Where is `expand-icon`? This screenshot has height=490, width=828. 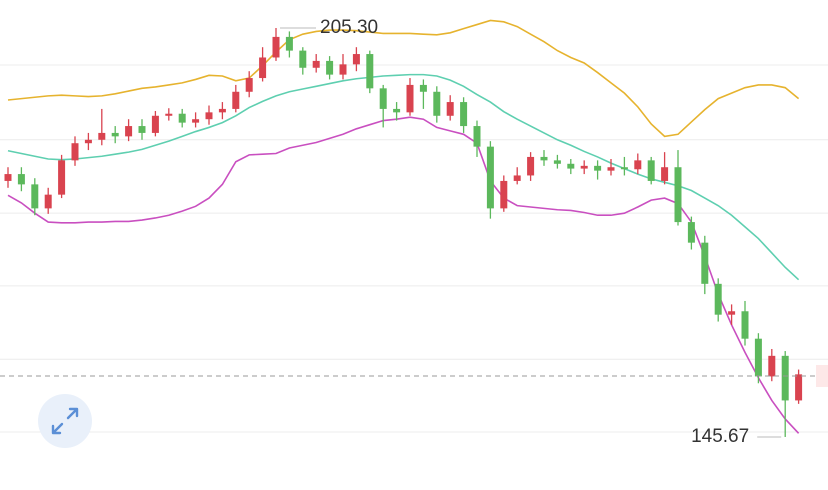
expand-icon is located at coordinates (65, 421).